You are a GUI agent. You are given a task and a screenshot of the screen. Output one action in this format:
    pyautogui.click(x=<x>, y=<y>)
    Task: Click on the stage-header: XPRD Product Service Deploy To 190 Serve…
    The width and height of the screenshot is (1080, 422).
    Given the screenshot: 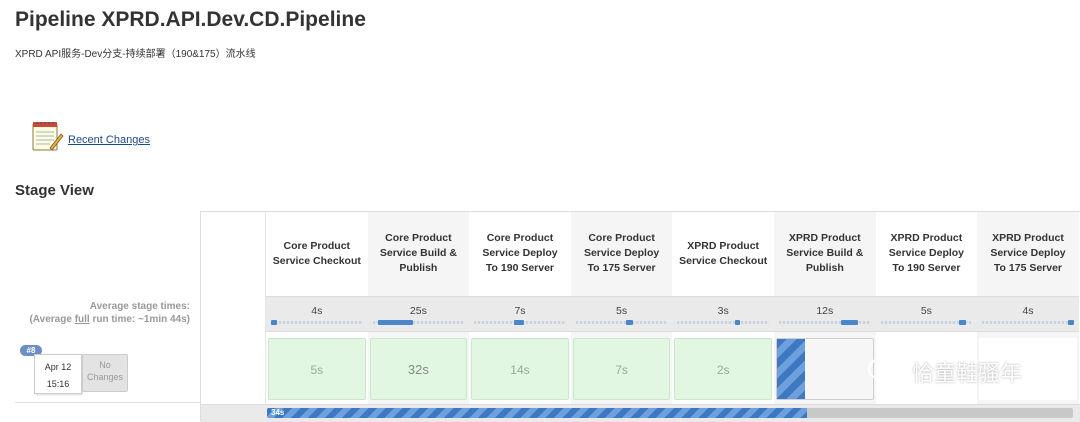 What is the action you would take?
    pyautogui.click(x=926, y=253)
    